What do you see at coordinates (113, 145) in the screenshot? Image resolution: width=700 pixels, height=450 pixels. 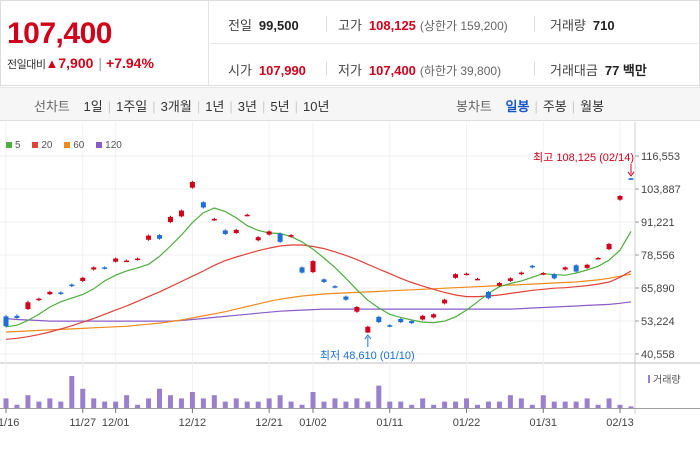 I see `legend-label: 120` at bounding box center [113, 145].